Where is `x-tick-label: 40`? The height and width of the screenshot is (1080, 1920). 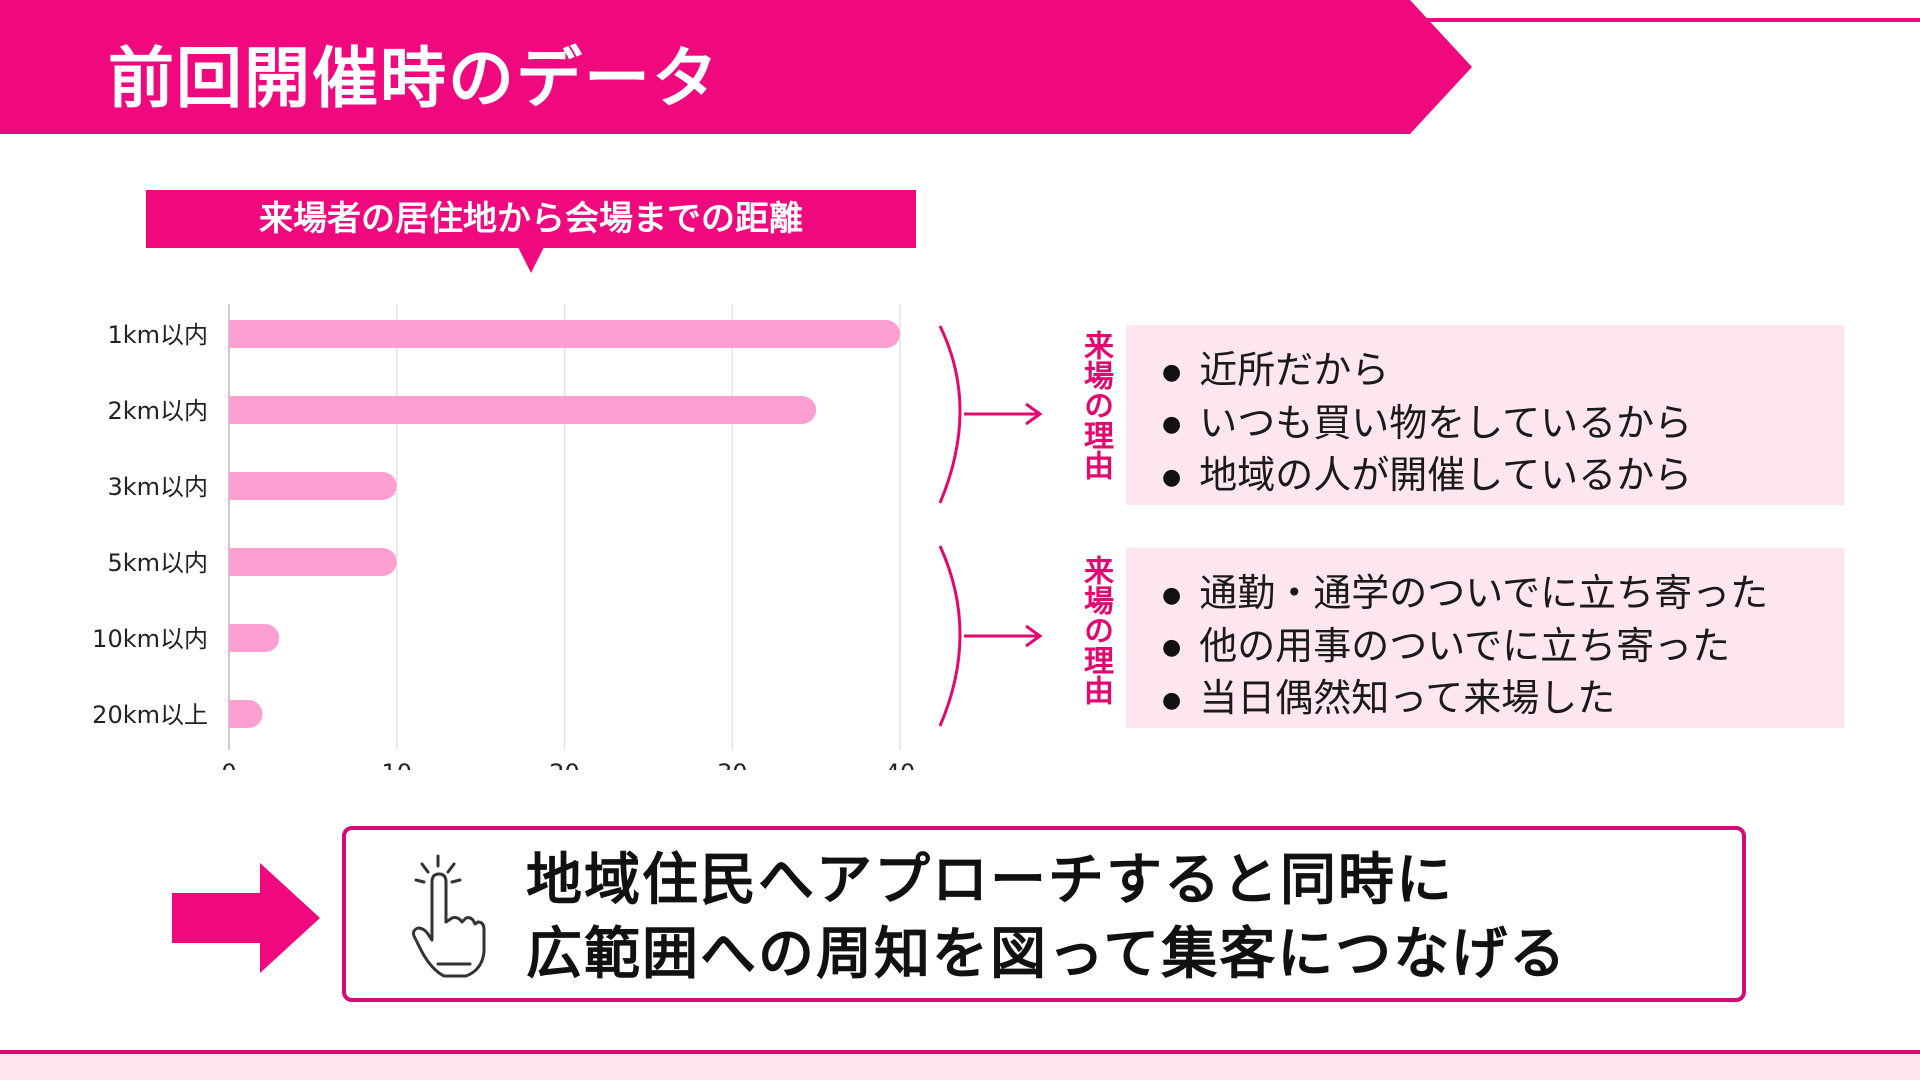
x-tick-label: 40 is located at coordinates (900, 764).